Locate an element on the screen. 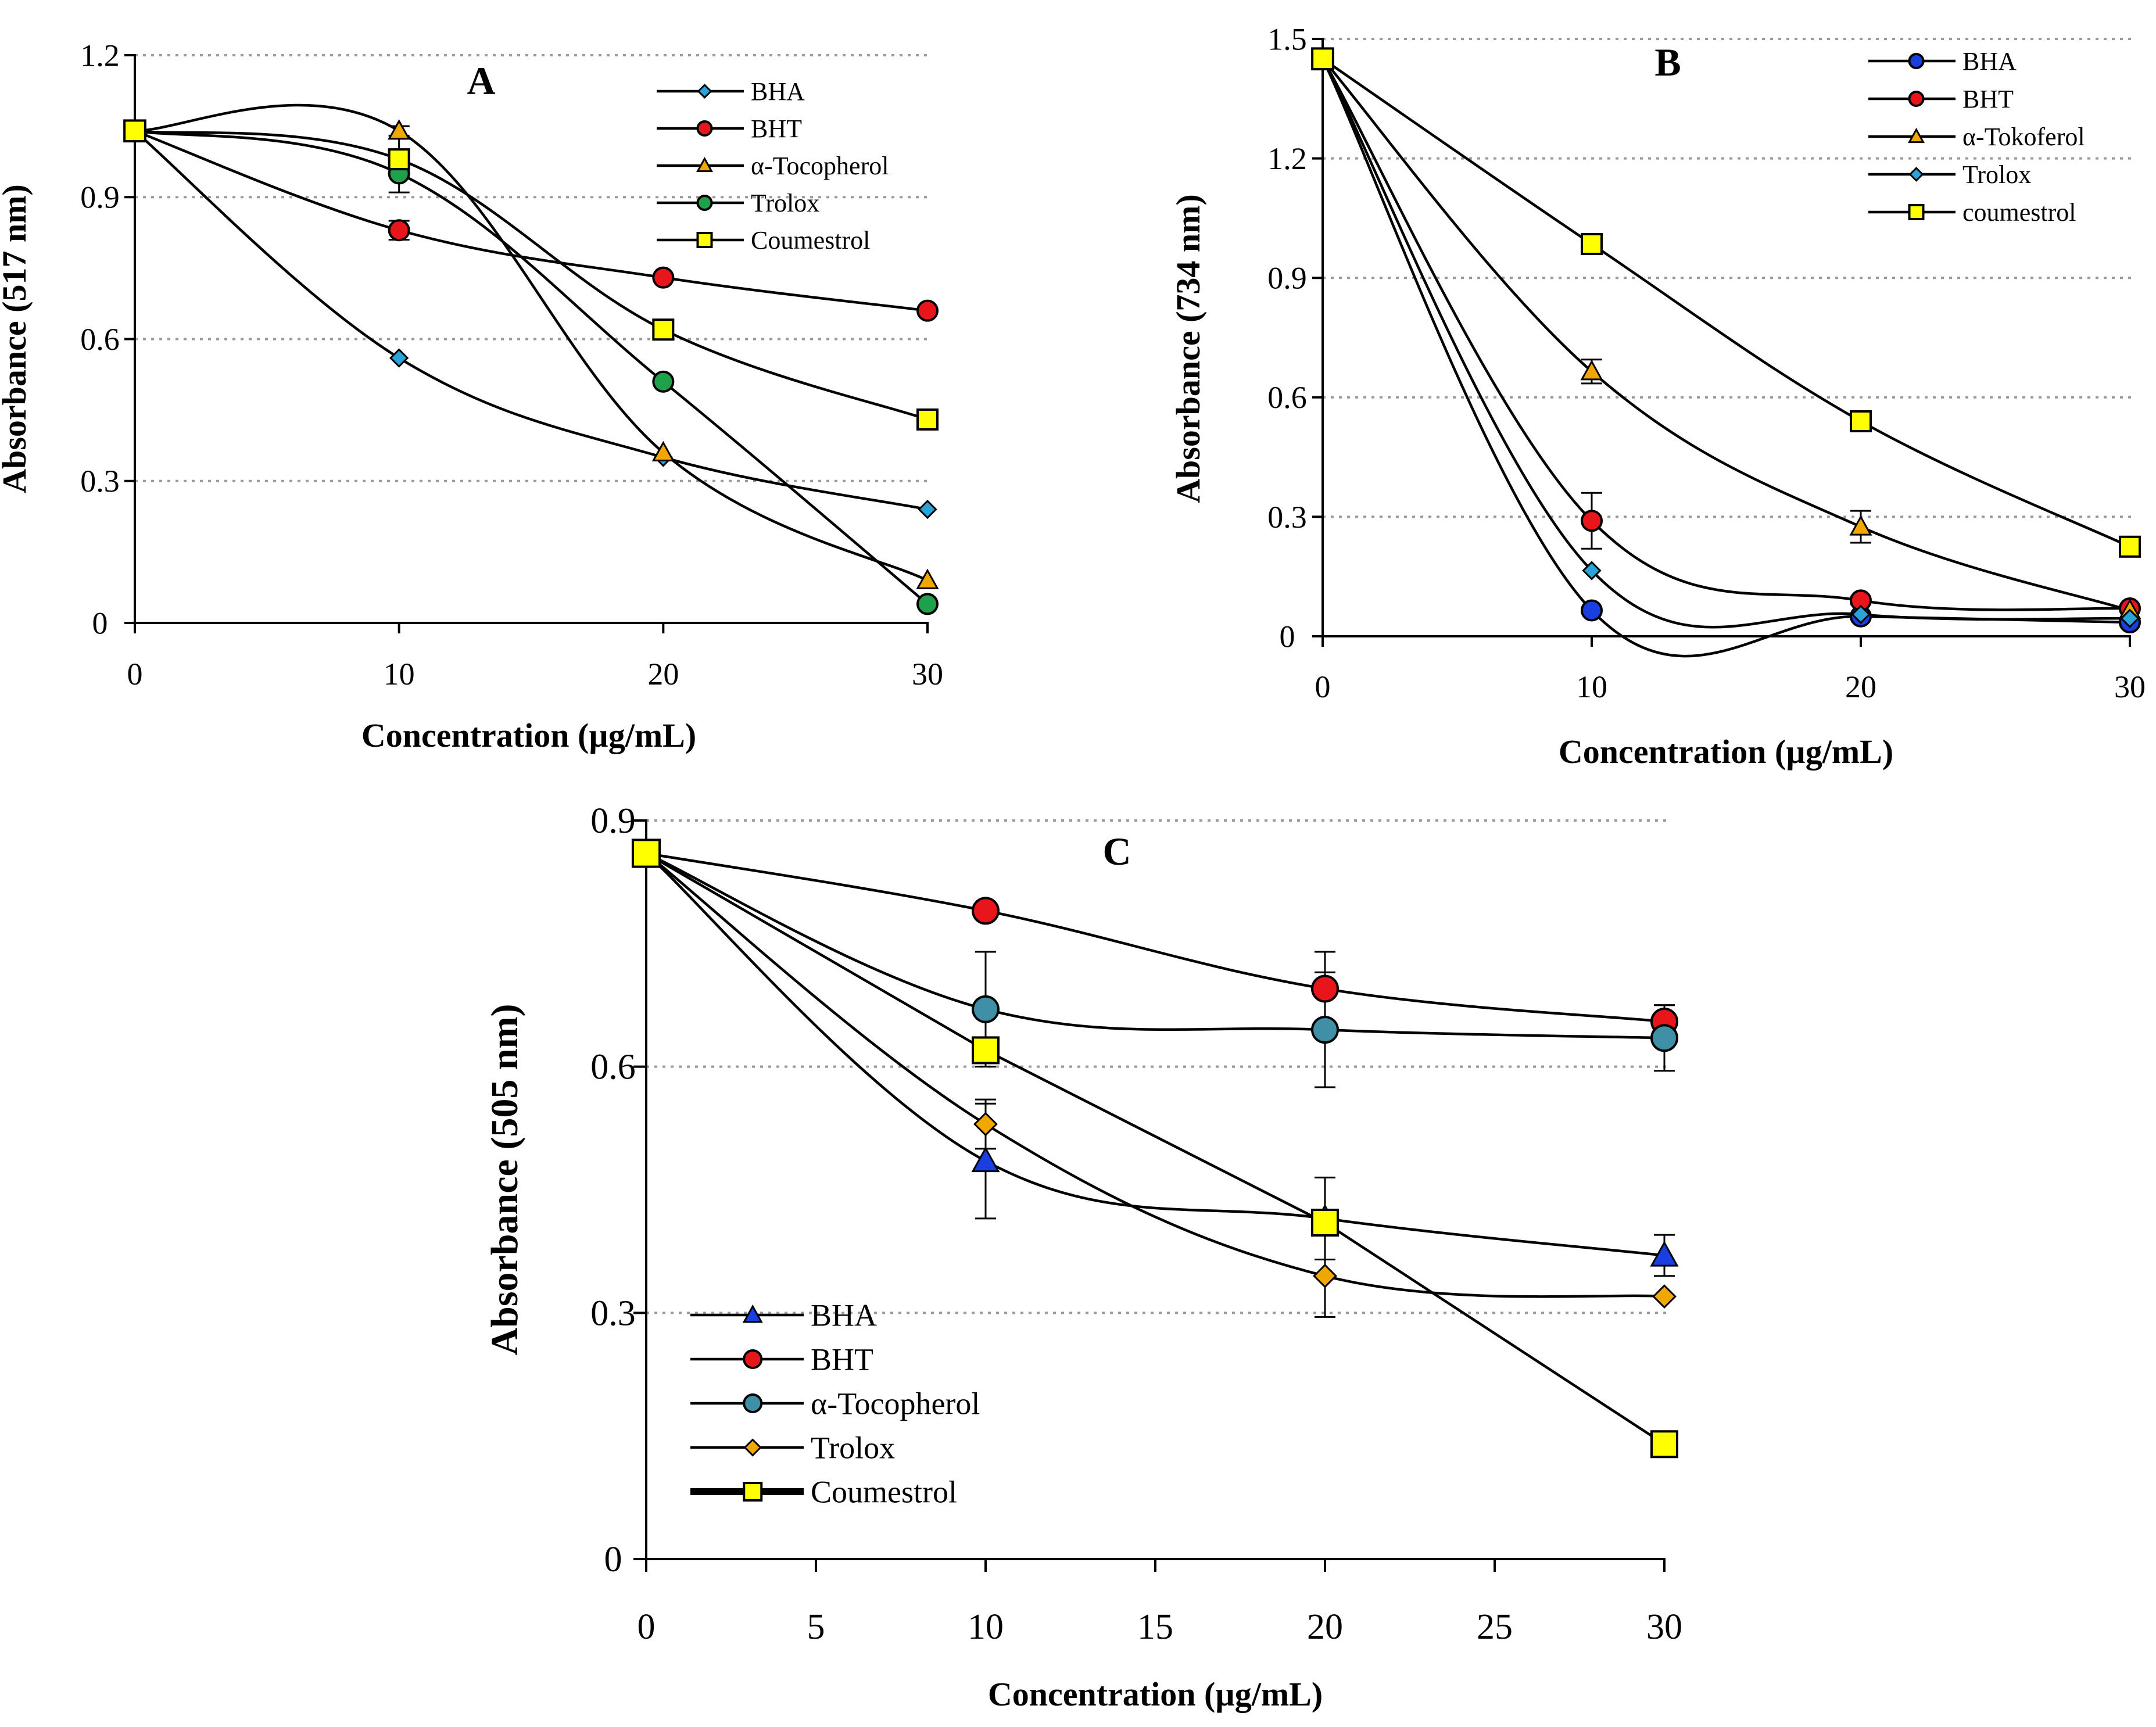 This screenshot has width=2156, height=1727. panel-letter: B is located at coordinates (1667, 62).